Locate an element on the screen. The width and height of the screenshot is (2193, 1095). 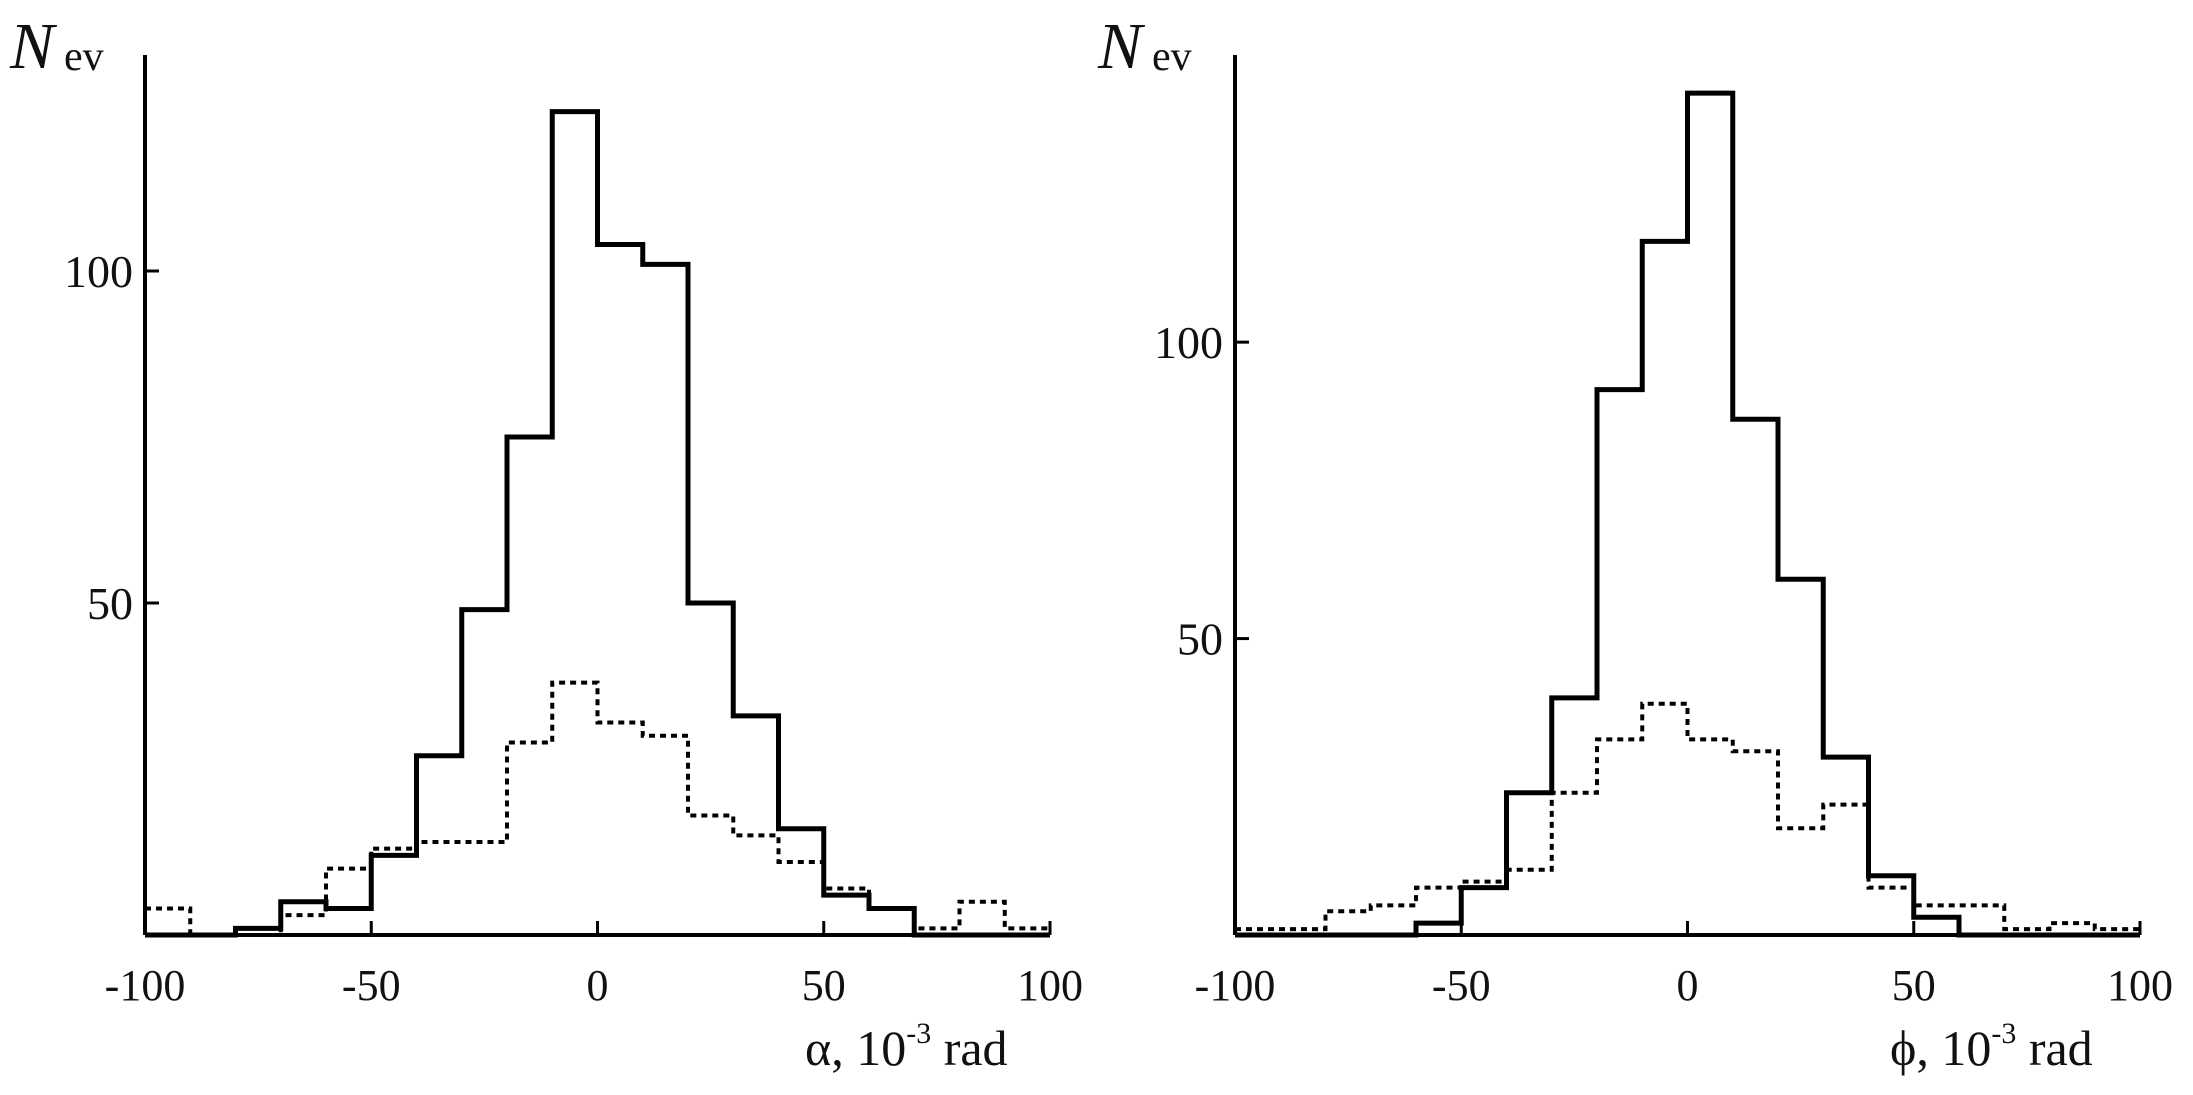
x-axis-label: ϕ, 10-3 rad is located at coordinates (1991, 1046).